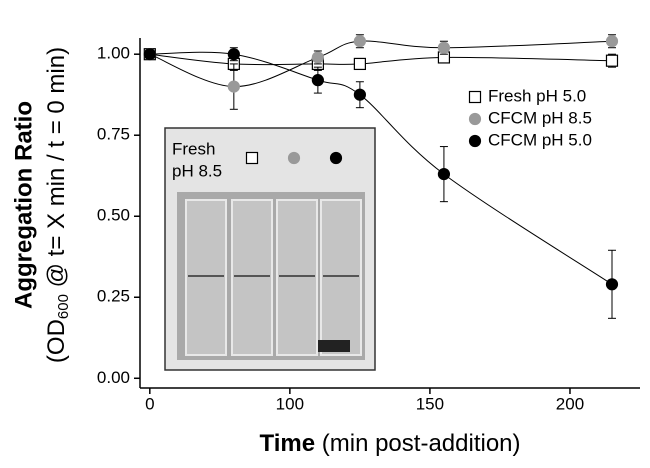  What do you see at coordinates (290, 403) in the screenshot?
I see `x-tick-label: 100` at bounding box center [290, 403].